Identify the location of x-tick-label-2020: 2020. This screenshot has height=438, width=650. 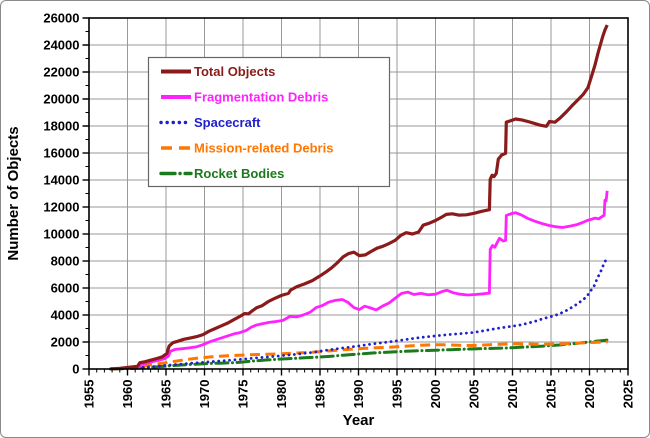
(589, 394).